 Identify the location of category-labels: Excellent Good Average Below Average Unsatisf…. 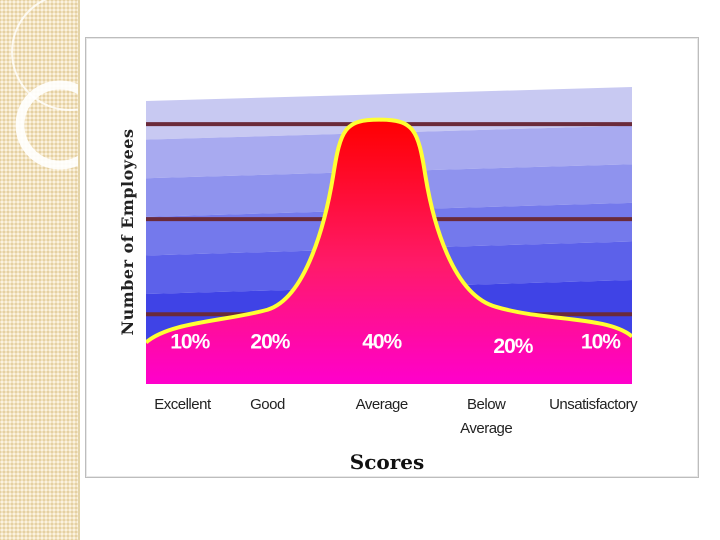
(396, 416).